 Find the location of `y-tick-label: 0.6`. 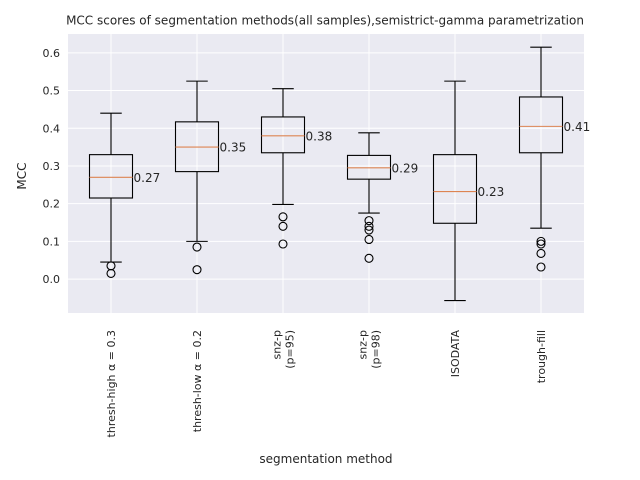

y-tick-label: 0.6 is located at coordinates (52, 53).